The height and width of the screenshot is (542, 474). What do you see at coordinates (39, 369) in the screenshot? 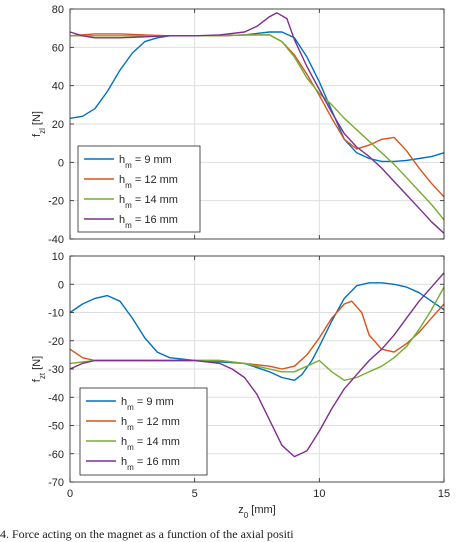
I see `y-axis-label: fzt [N]` at bounding box center [39, 369].